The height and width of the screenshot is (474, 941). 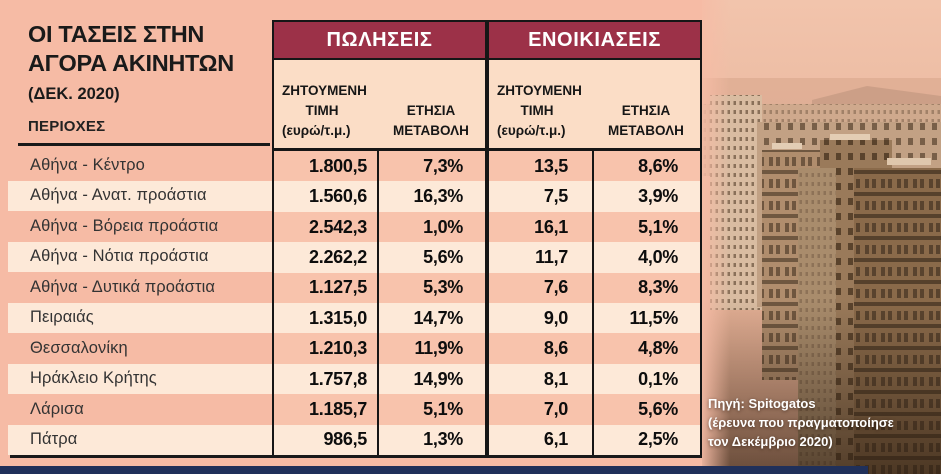 I want to click on regions-header-rule, so click(x=144, y=144).